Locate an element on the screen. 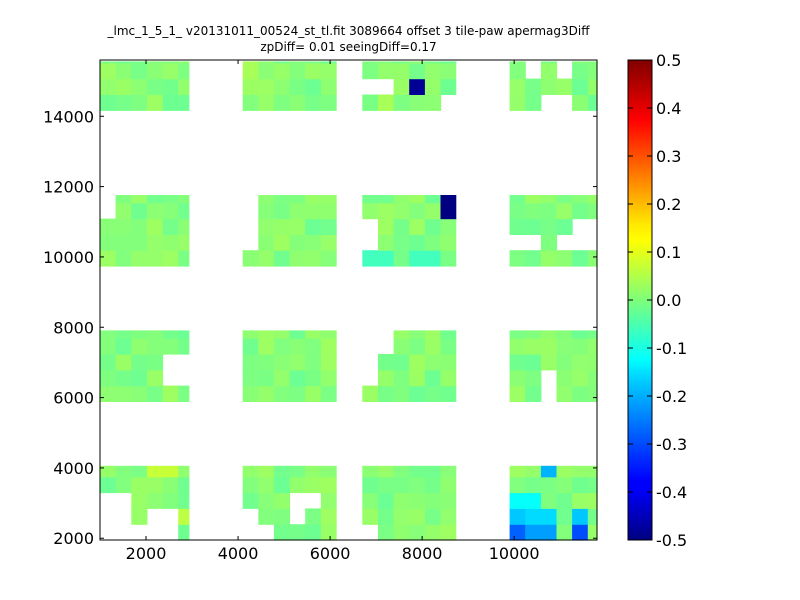 Image resolution: width=800 pixels, height=600 pixels. y-tick-label: 4000 is located at coordinates (73, 468).